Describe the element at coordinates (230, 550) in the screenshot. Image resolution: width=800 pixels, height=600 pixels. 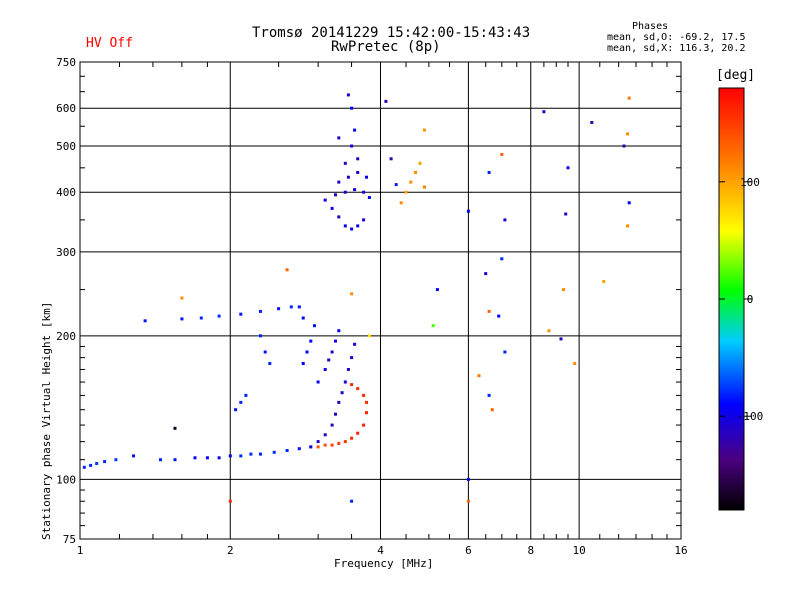
I see `x-tick-label: 2` at that location.